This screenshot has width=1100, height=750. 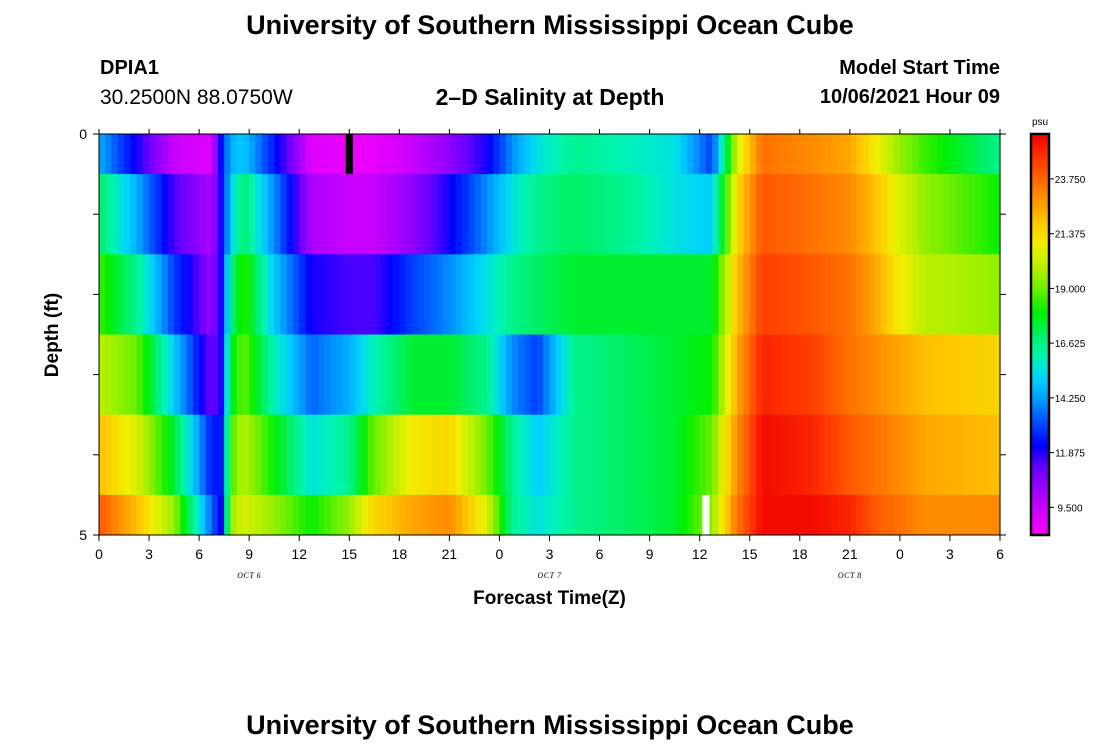 What do you see at coordinates (299, 554) in the screenshot?
I see `x-tick-label: 12` at bounding box center [299, 554].